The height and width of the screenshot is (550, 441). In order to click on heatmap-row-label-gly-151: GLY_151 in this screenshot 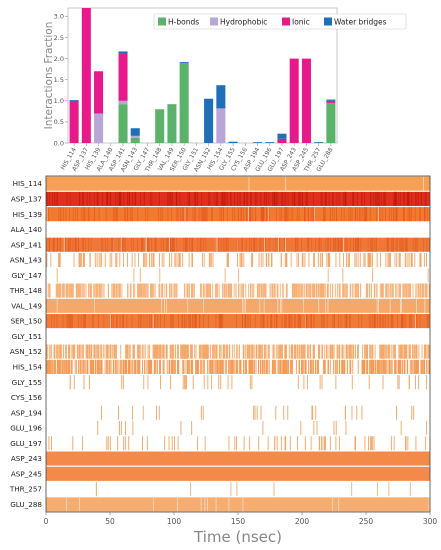, I will do `click(27, 336)`.